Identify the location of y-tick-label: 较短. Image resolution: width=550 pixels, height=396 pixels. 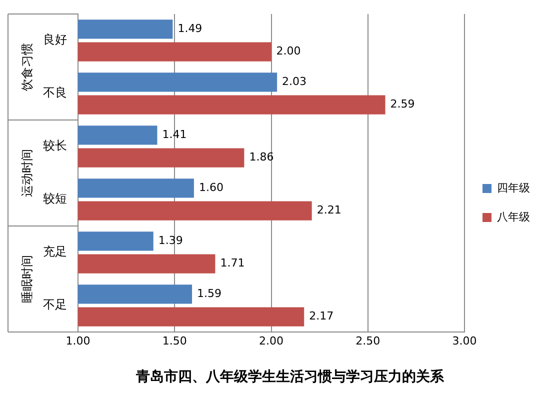
(55, 199).